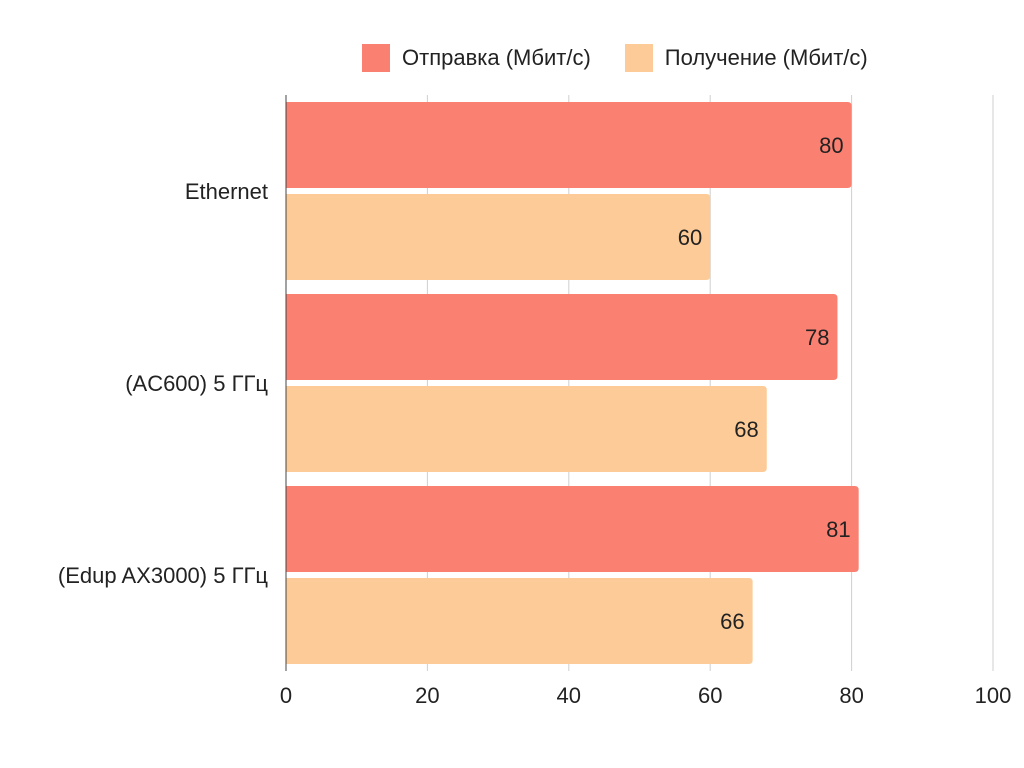 The height and width of the screenshot is (768, 1024). I want to click on legend-item-receive: Получение (Мбит/с), so click(746, 58).